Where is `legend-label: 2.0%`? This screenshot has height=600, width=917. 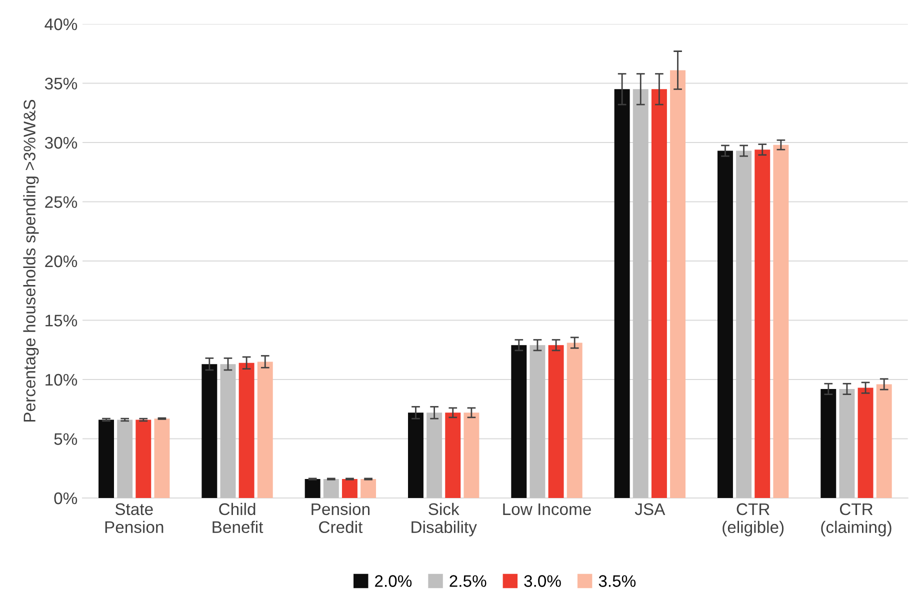 legend-label: 2.0% is located at coordinates (393, 581).